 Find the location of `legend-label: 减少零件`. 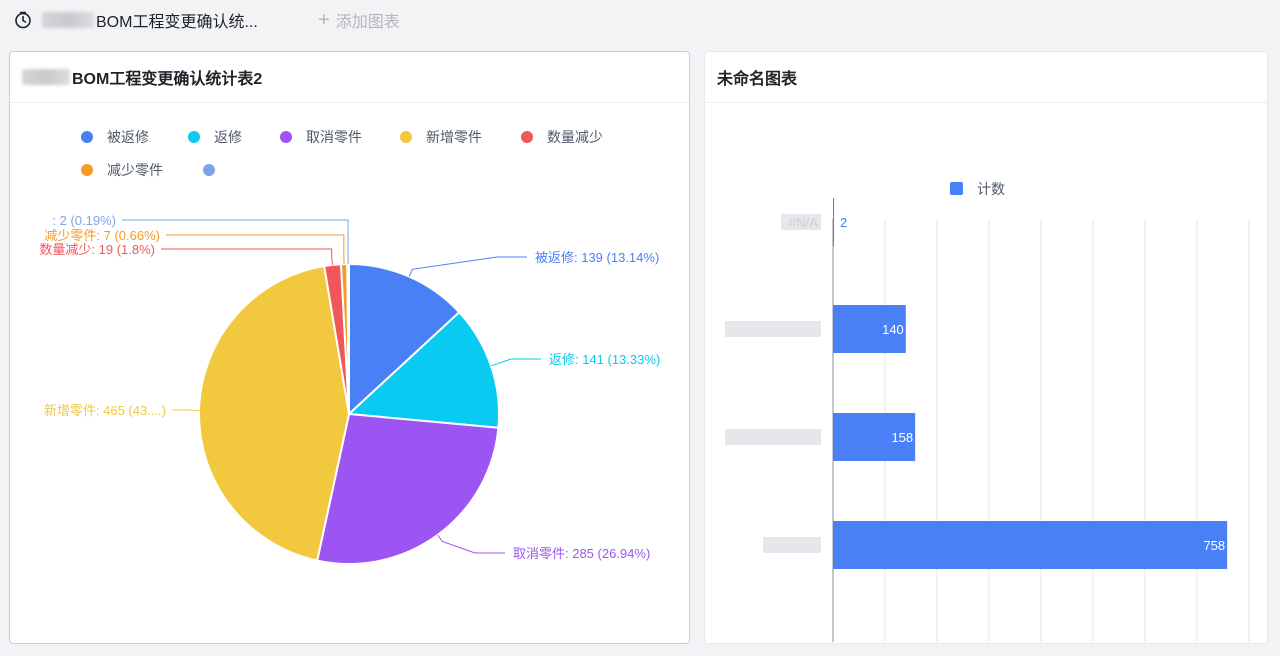

legend-label: 减少零件 is located at coordinates (135, 170).